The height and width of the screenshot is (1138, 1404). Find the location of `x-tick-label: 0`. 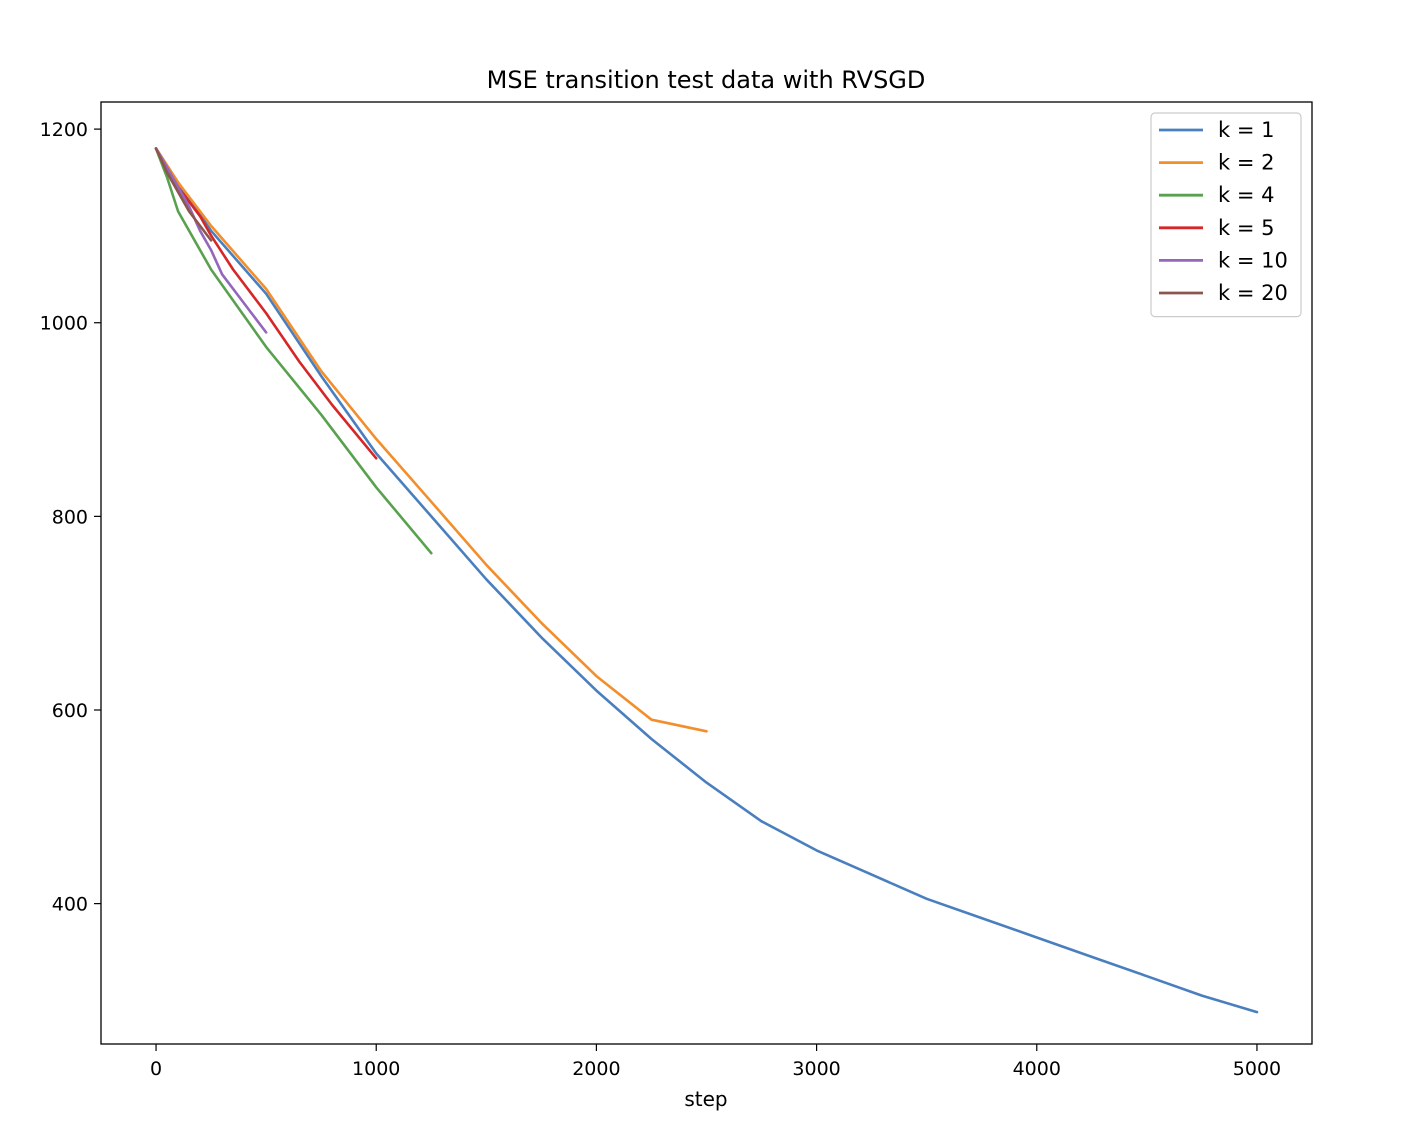

x-tick-label: 0 is located at coordinates (156, 1069).